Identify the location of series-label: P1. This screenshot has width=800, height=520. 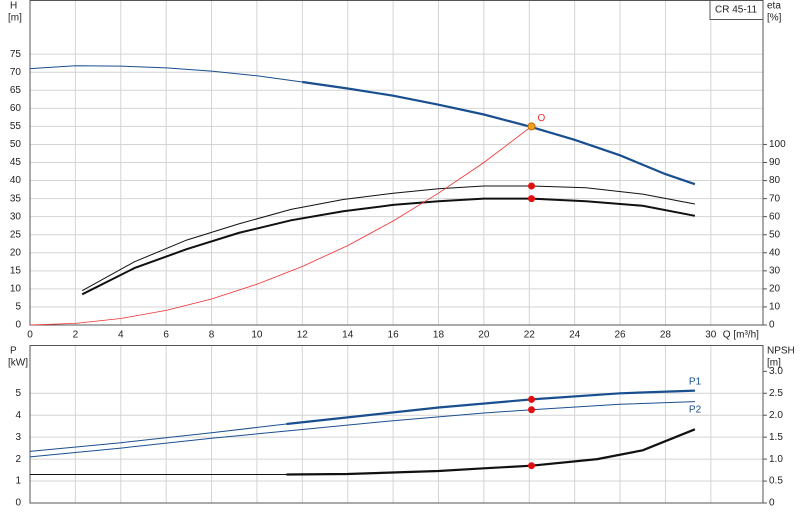
(695, 381).